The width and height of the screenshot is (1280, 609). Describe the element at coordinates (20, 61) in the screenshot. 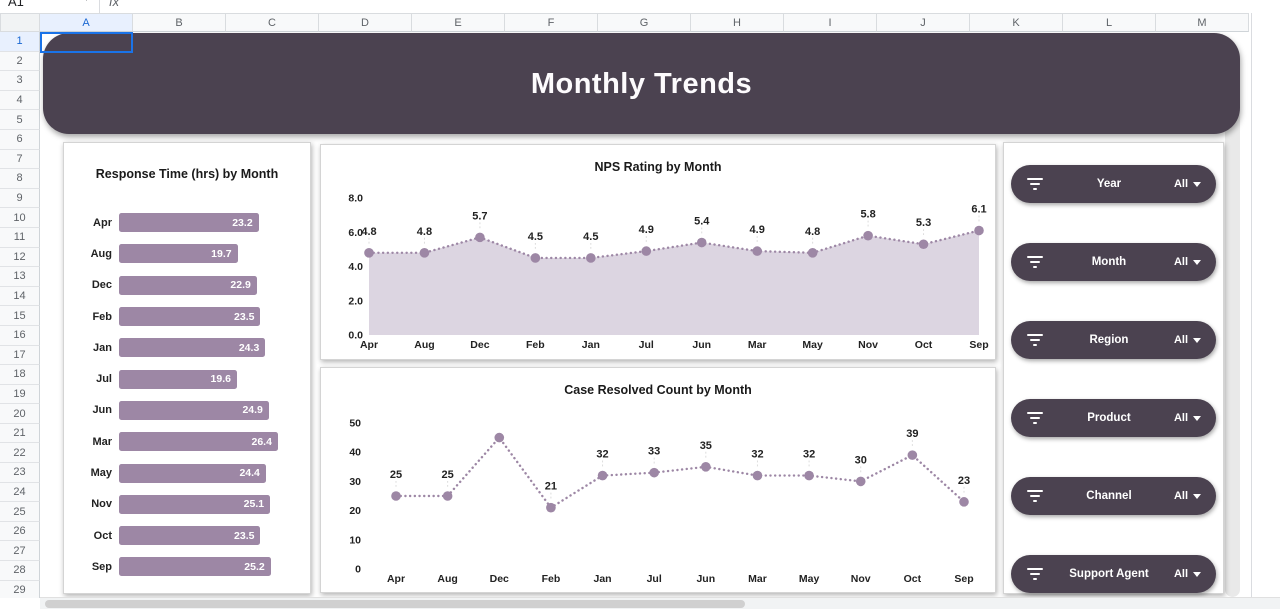

I see `row-header-2: 2` at that location.